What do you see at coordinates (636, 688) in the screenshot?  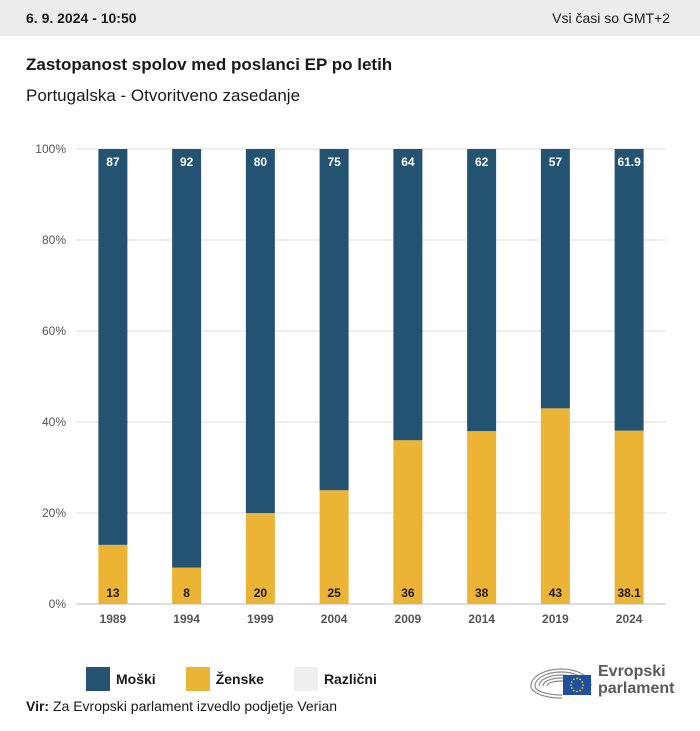 I see `logo-line-2: parlament` at bounding box center [636, 688].